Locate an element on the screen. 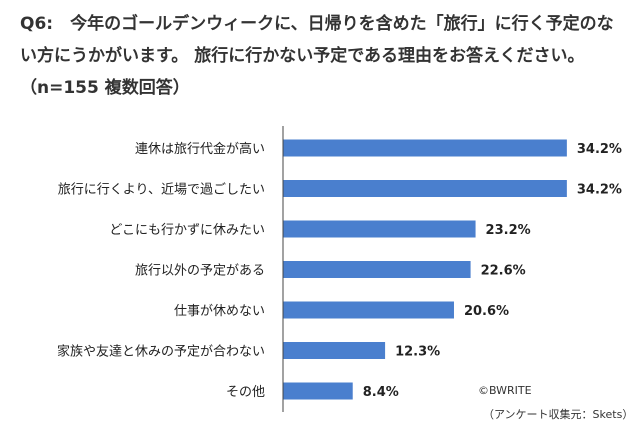 The height and width of the screenshot is (430, 640). category-label: 旅行以外の予定がある is located at coordinates (200, 271).